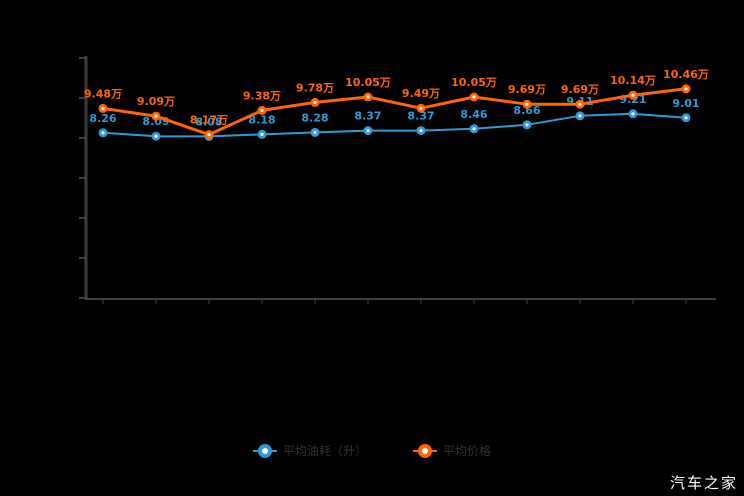 The width and height of the screenshot is (744, 496). I want to click on data-point-label: 8.46, so click(473, 114).